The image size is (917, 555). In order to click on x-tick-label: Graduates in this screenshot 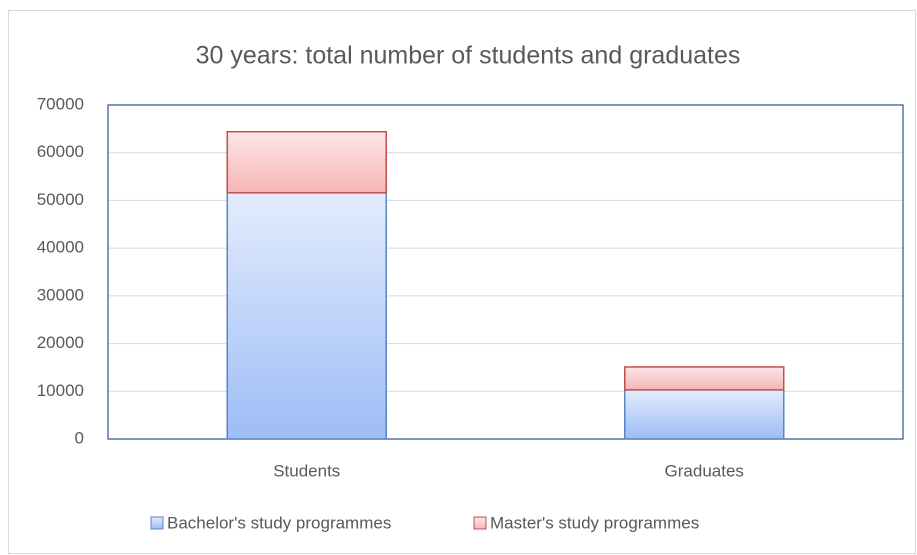, I will do `click(704, 470)`.